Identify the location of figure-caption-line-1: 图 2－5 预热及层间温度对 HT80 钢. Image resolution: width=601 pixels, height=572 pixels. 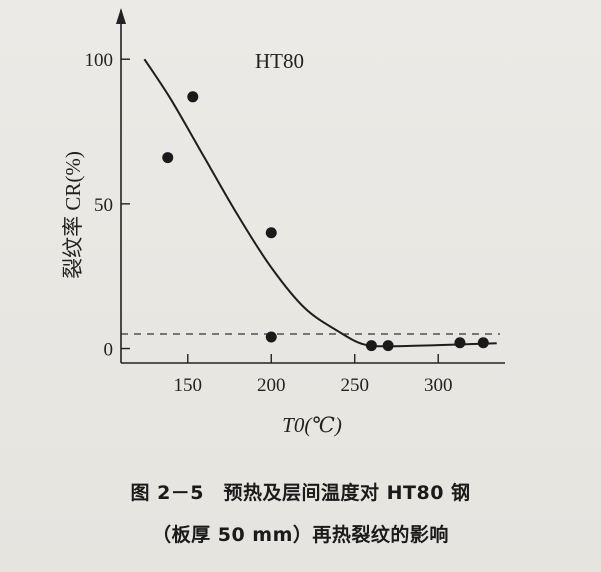
(300, 493).